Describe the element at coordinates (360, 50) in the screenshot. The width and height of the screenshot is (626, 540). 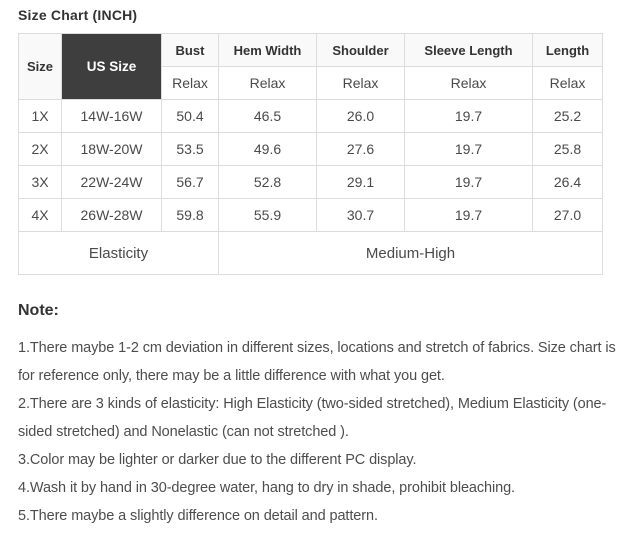
I see `header-shoulder: Shoulder` at that location.